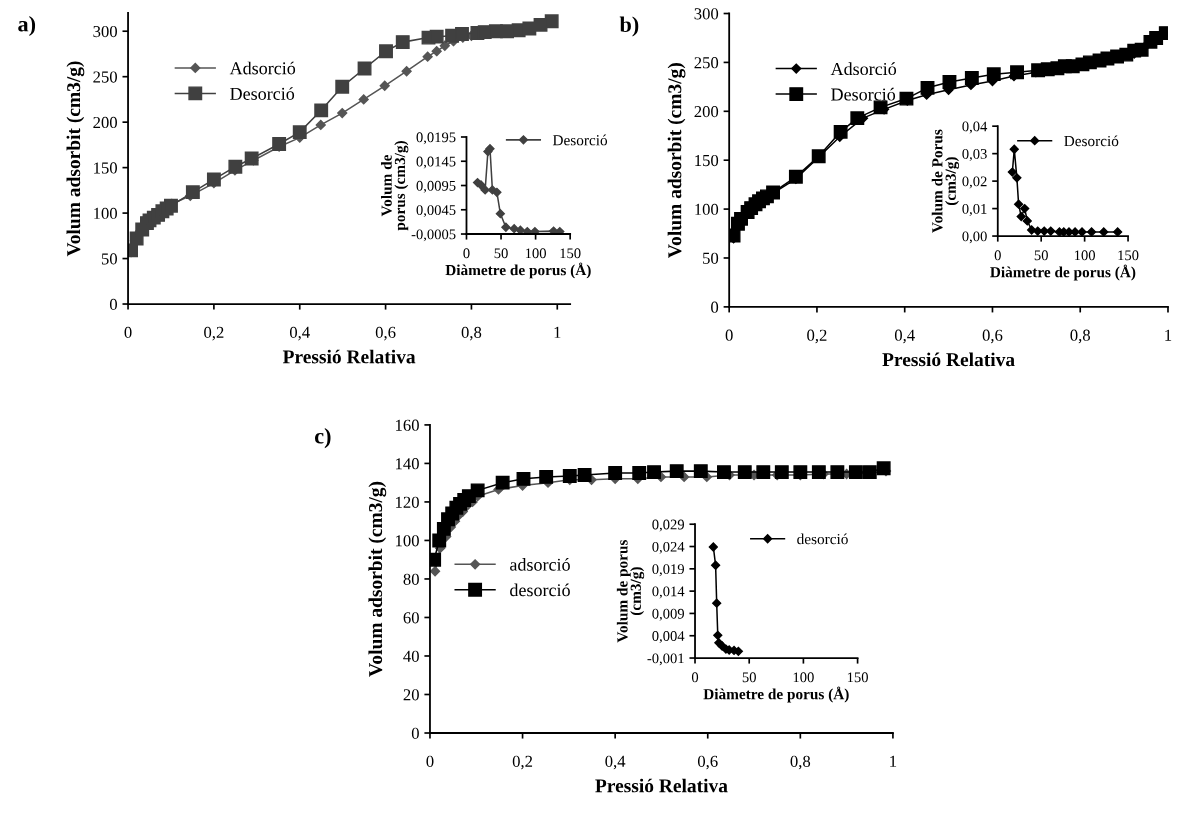 Image resolution: width=1178 pixels, height=814 pixels. What do you see at coordinates (436, 162) in the screenshot?
I see `y-tick-label: 0,0145` at bounding box center [436, 162].